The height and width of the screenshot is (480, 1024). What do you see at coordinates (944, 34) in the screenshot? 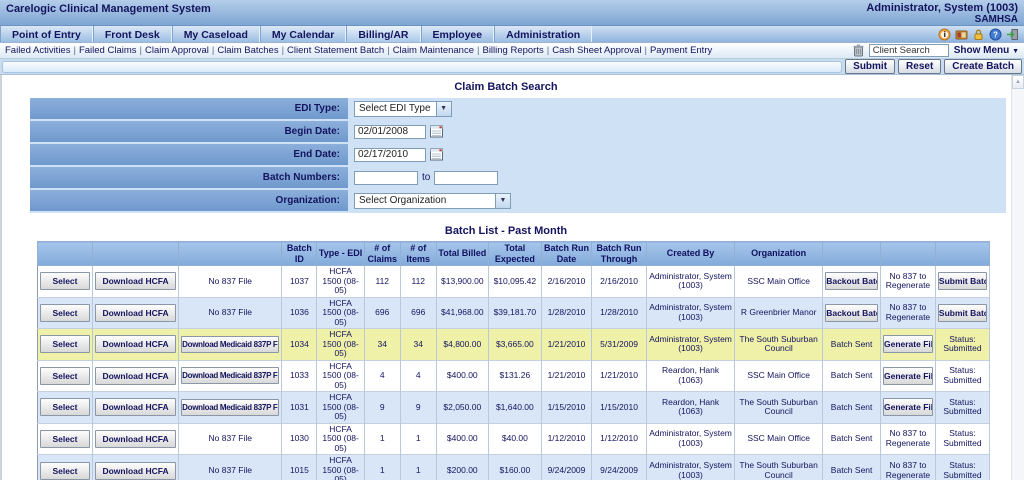
I see `info-icon` at bounding box center [944, 34].